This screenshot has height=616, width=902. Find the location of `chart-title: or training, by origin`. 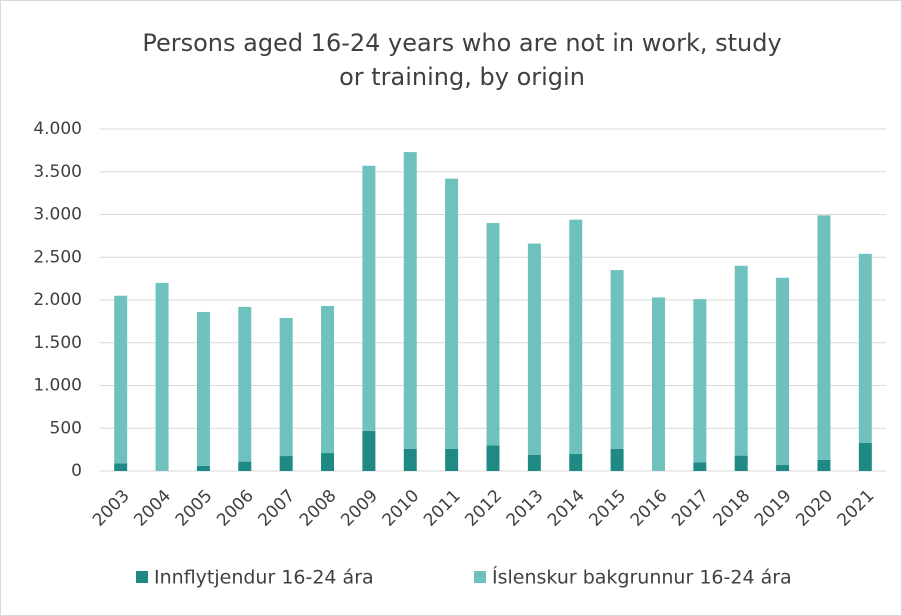

chart-title: or training, by origin is located at coordinates (462, 77).